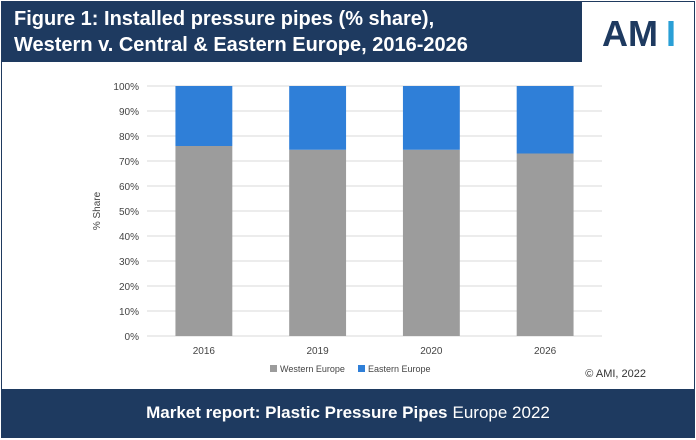  Describe the element at coordinates (545, 351) in the screenshot. I see `x-tick-label: 2026` at that location.